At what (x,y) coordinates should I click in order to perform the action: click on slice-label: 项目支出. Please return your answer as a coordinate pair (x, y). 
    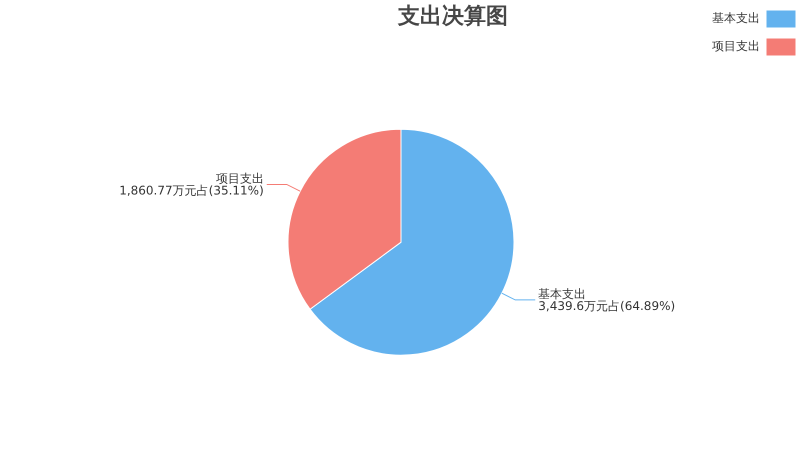
    Looking at the image, I should click on (240, 179).